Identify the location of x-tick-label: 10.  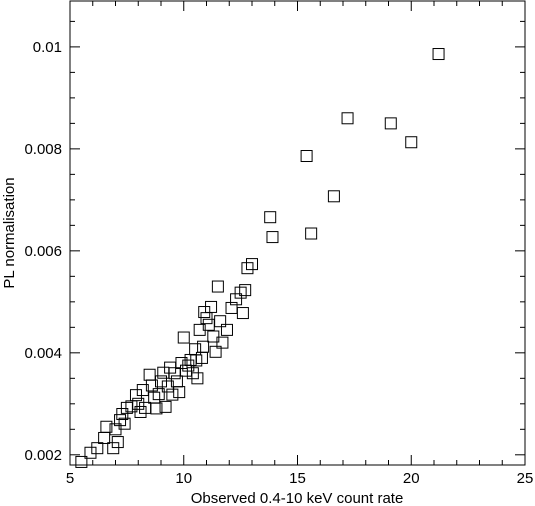
(183, 478).